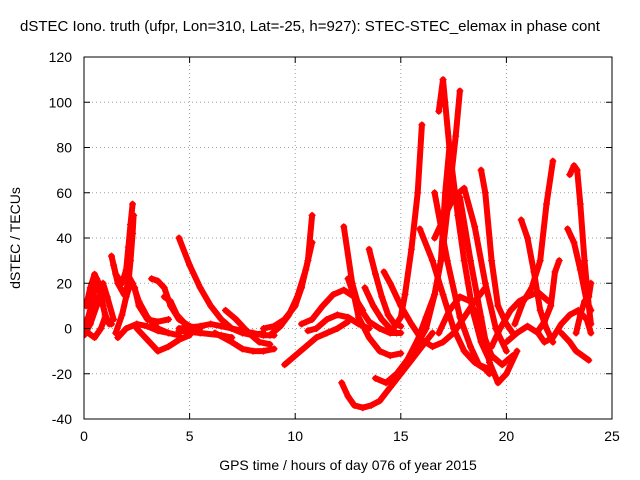 This screenshot has height=480, width=640. What do you see at coordinates (61, 102) in the screenshot?
I see `y-tick-label: 100` at bounding box center [61, 102].